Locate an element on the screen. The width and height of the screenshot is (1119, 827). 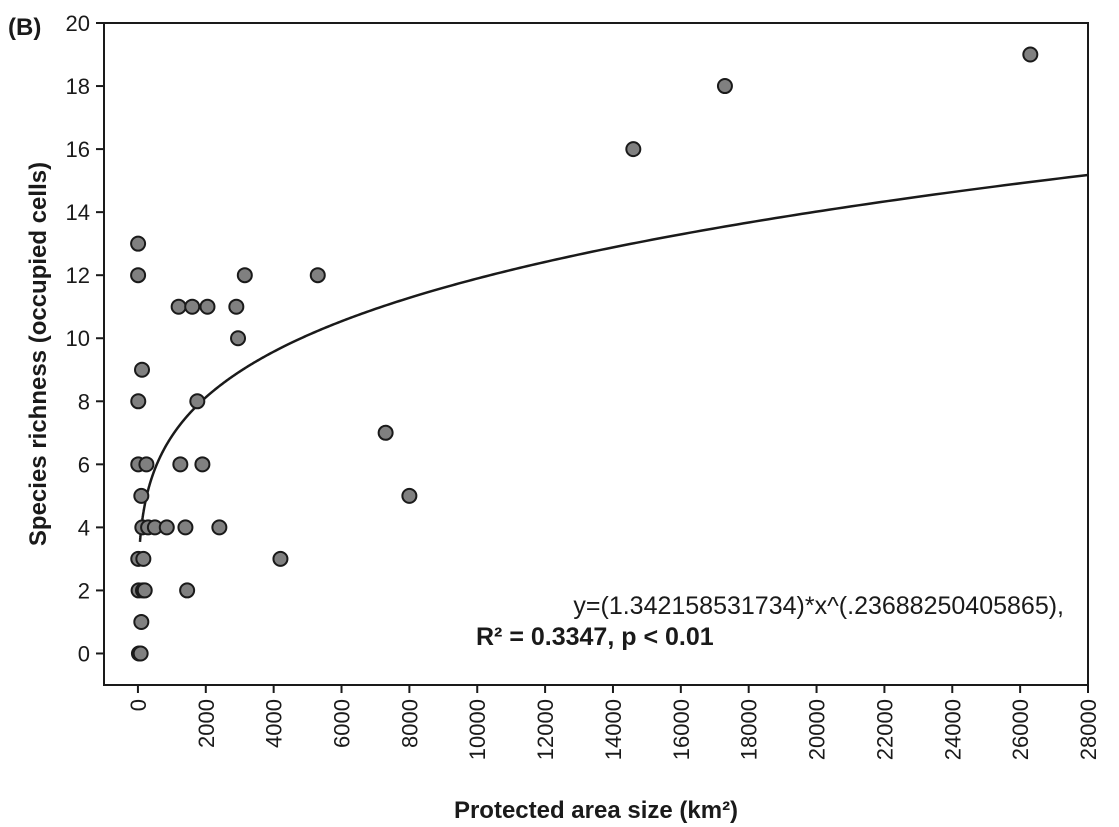
panel-label: (B) is located at coordinates (24, 27).